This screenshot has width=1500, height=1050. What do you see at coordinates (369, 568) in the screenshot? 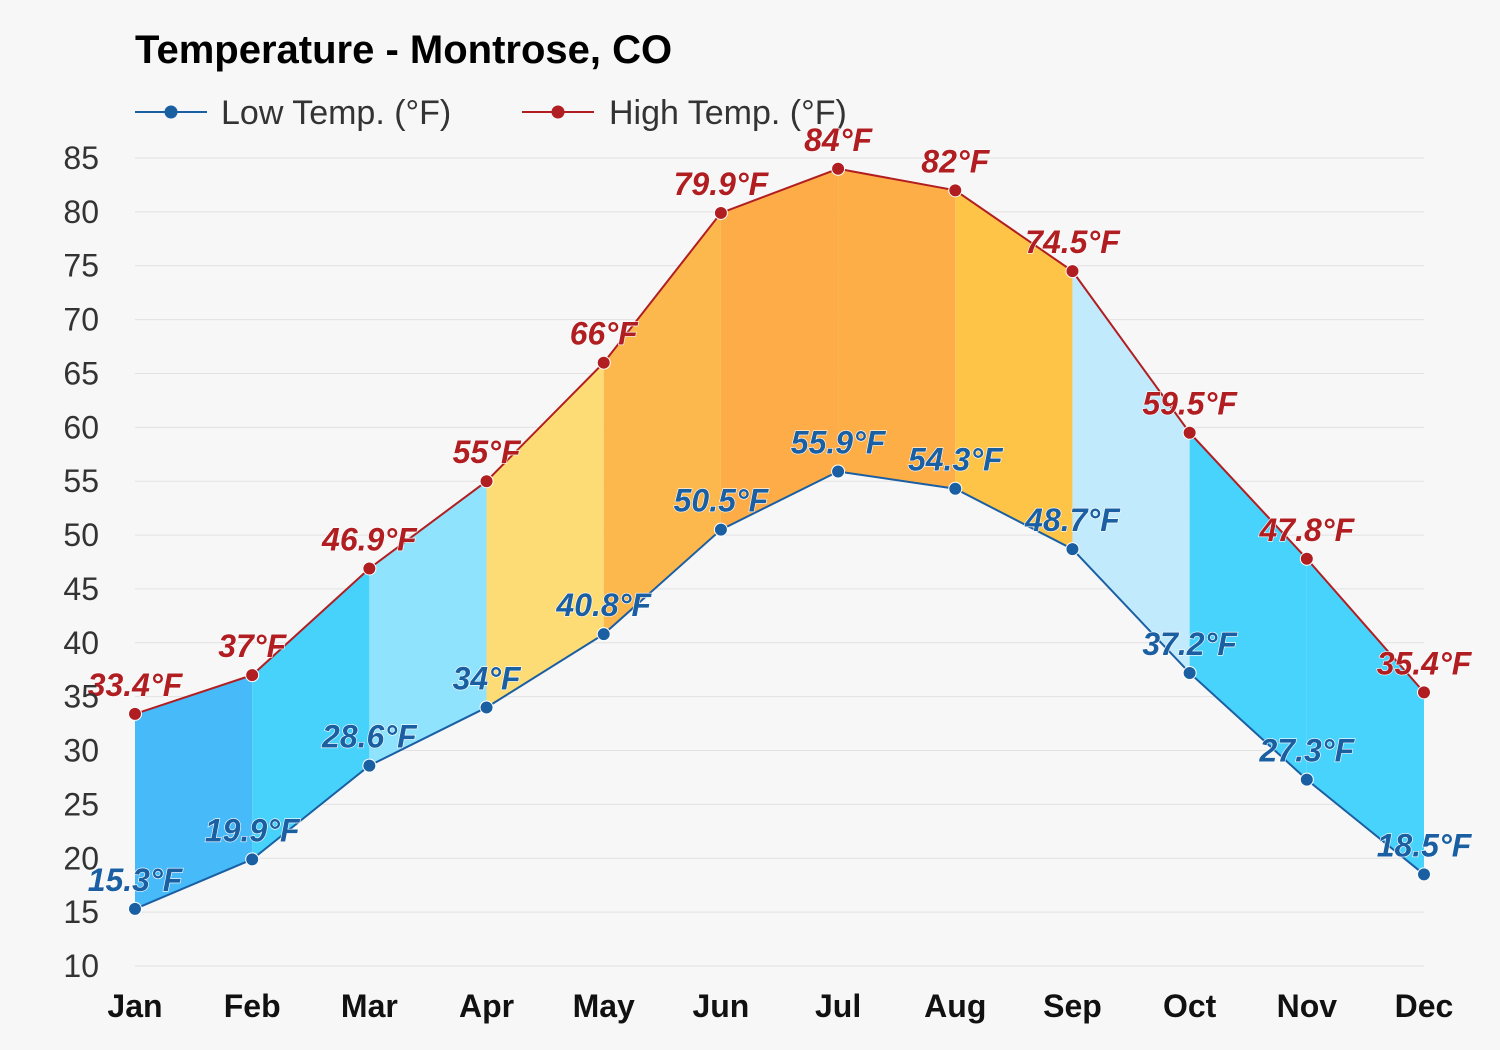
I see `high-point-mar` at bounding box center [369, 568].